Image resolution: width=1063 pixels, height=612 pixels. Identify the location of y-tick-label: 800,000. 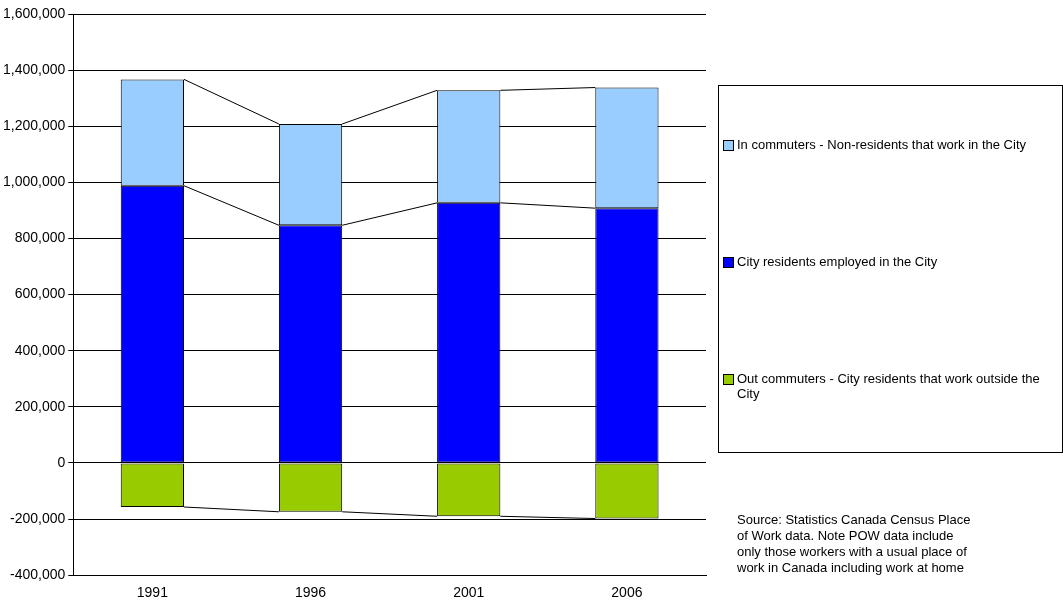
(40, 237).